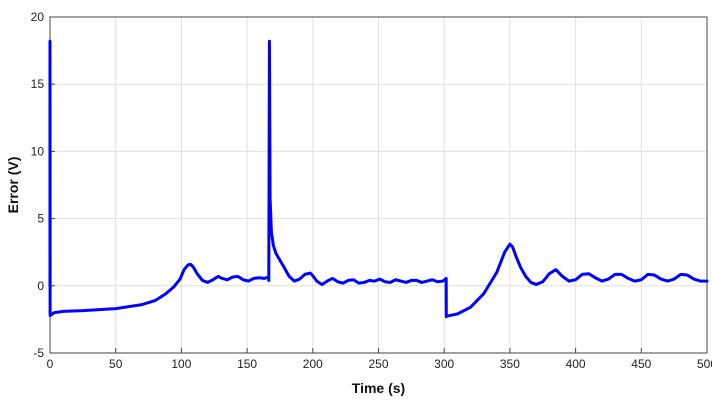 The image size is (712, 403). Describe the element at coordinates (641, 364) in the screenshot. I see `x-tick-label: 450` at that location.